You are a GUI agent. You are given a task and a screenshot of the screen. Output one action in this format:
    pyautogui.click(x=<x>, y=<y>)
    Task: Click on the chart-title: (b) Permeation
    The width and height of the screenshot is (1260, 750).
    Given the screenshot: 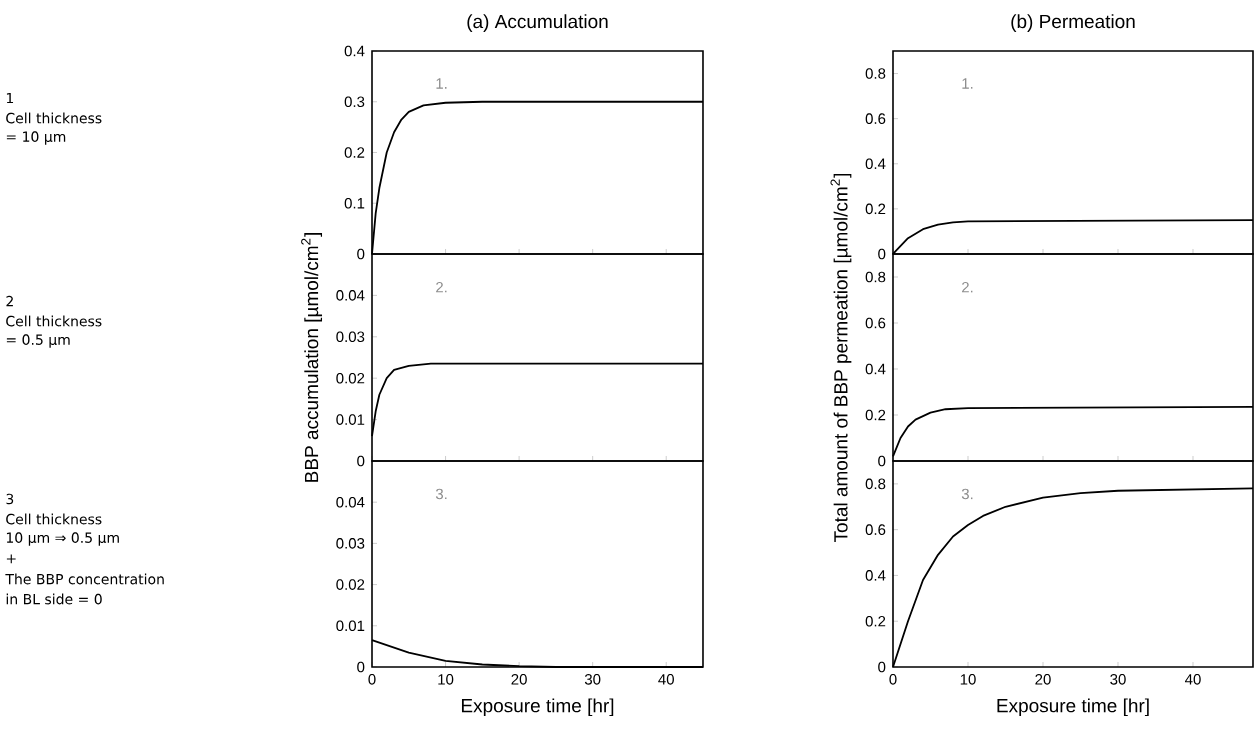 What is the action you would take?
    pyautogui.click(x=1073, y=23)
    